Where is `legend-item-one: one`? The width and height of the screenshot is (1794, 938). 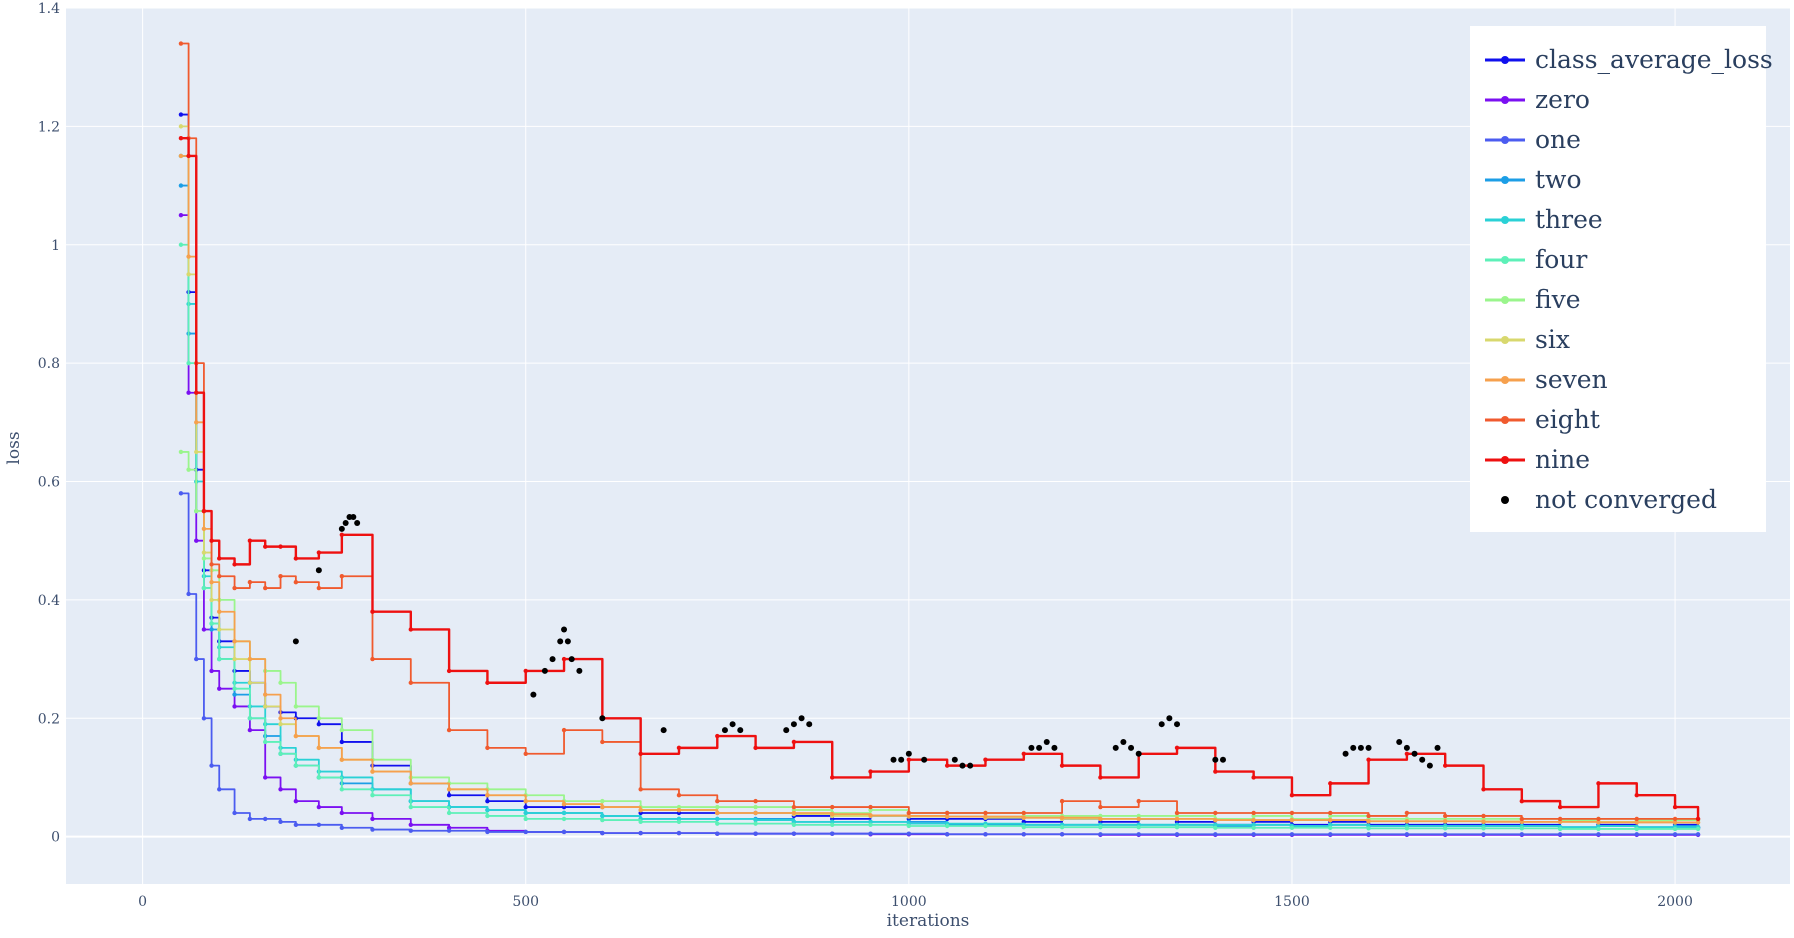 legend-item-one: one is located at coordinates (1533, 139).